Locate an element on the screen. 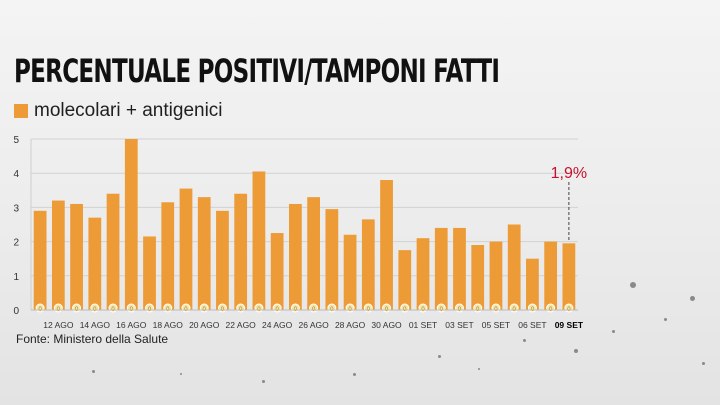  legend-swatch is located at coordinates (21, 111).